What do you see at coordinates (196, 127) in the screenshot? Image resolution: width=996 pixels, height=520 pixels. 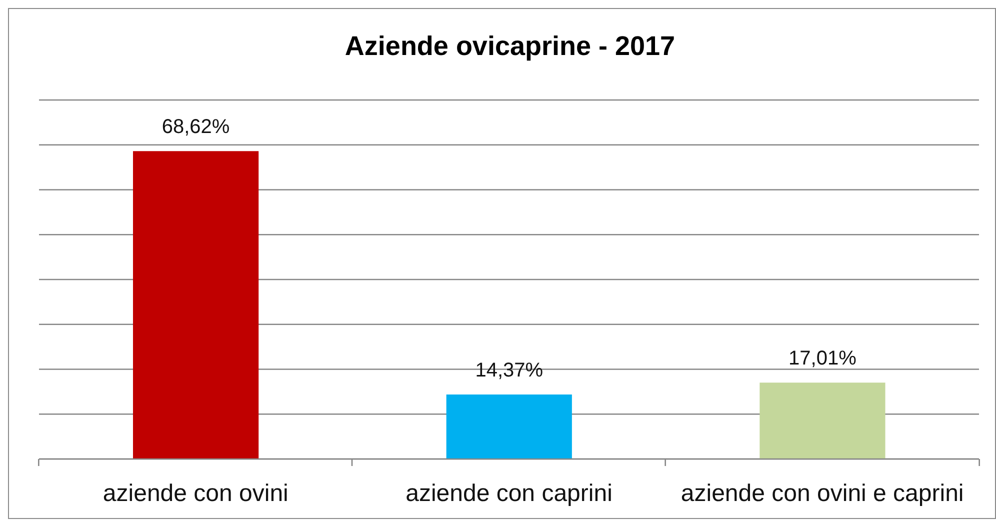 I see `data-label: 68,62%` at bounding box center [196, 127].